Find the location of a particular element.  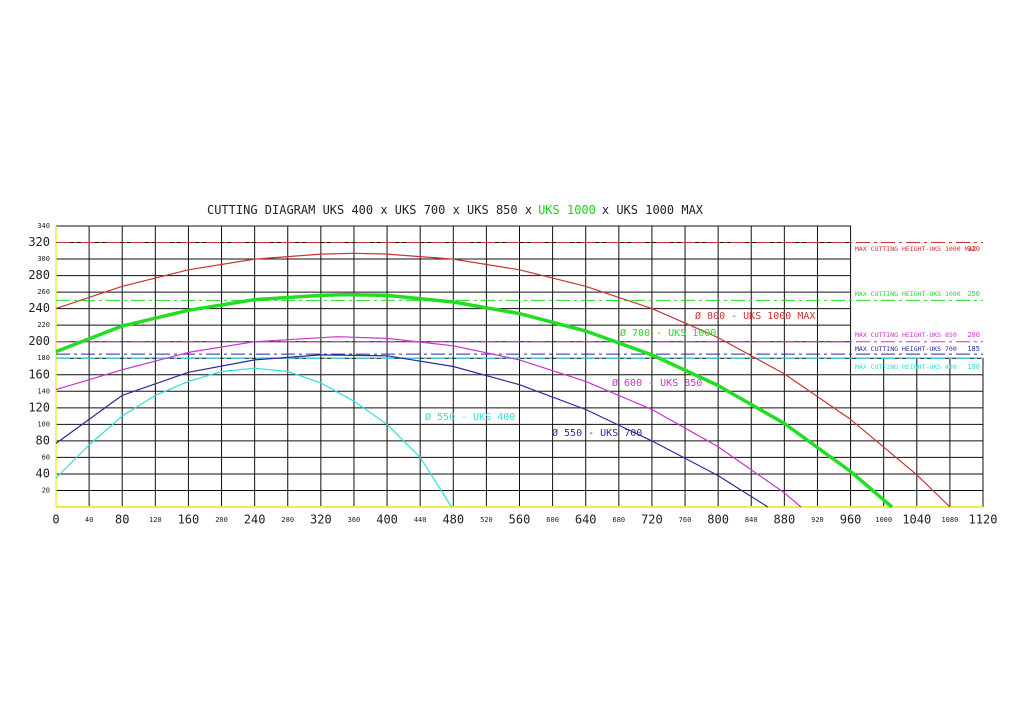

x-tick-label: 600 is located at coordinates (552, 520).